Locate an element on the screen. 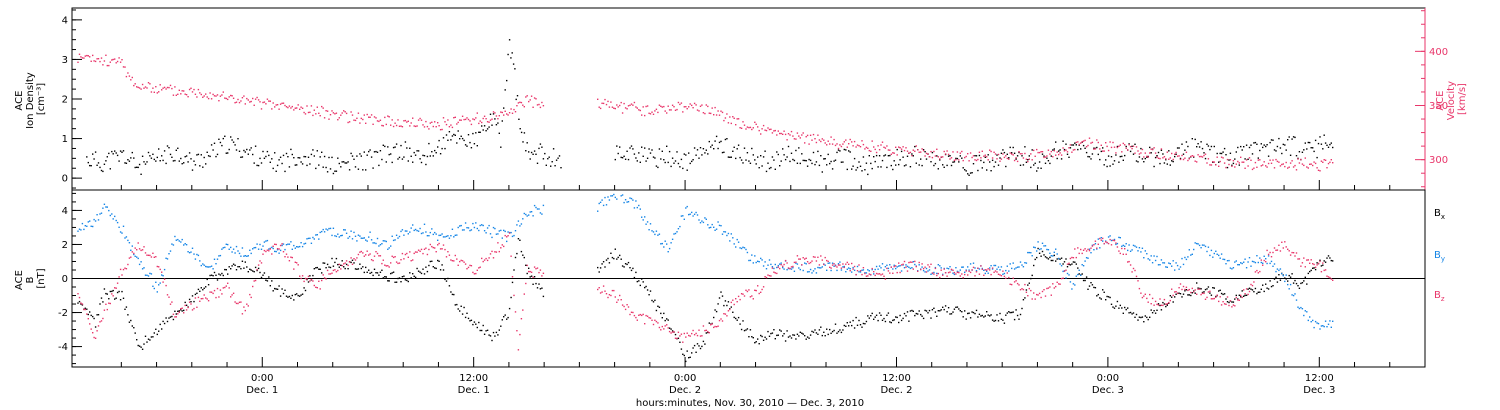  x-tick-day-label: Dec. 2 is located at coordinates (896, 390).